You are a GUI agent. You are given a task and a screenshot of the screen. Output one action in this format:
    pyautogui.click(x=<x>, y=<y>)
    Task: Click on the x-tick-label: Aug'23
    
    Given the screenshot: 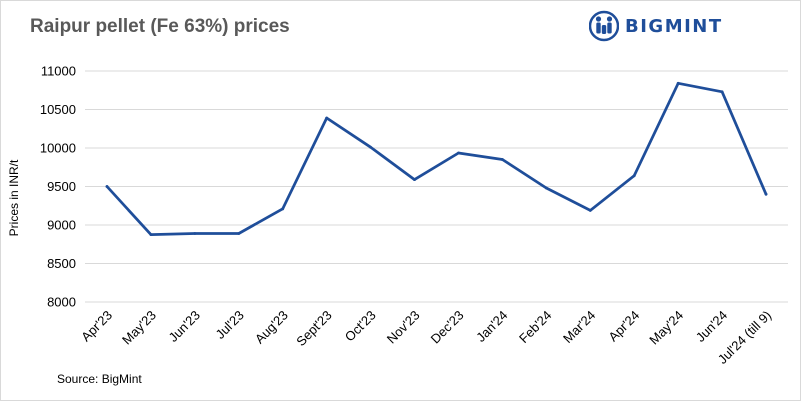 What is the action you would take?
    pyautogui.click(x=271, y=327)
    